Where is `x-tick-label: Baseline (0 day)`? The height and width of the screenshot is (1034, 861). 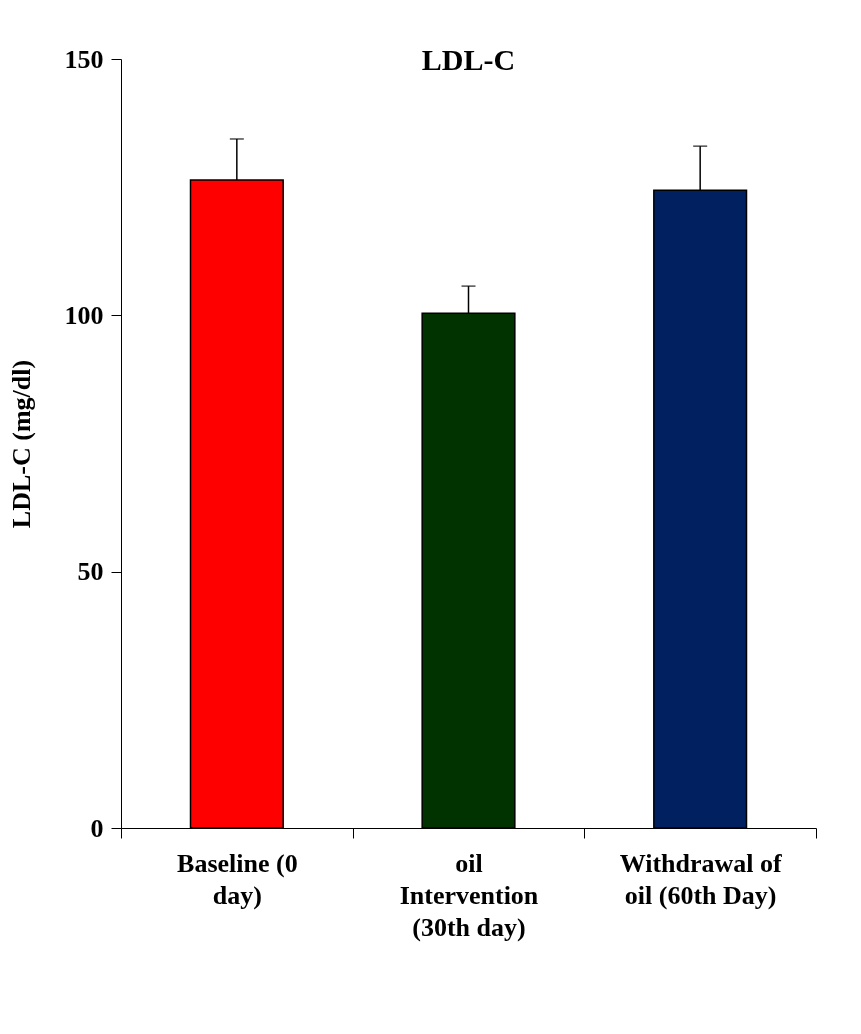
x-tick-label: Baseline (0 day) is located at coordinates (237, 879).